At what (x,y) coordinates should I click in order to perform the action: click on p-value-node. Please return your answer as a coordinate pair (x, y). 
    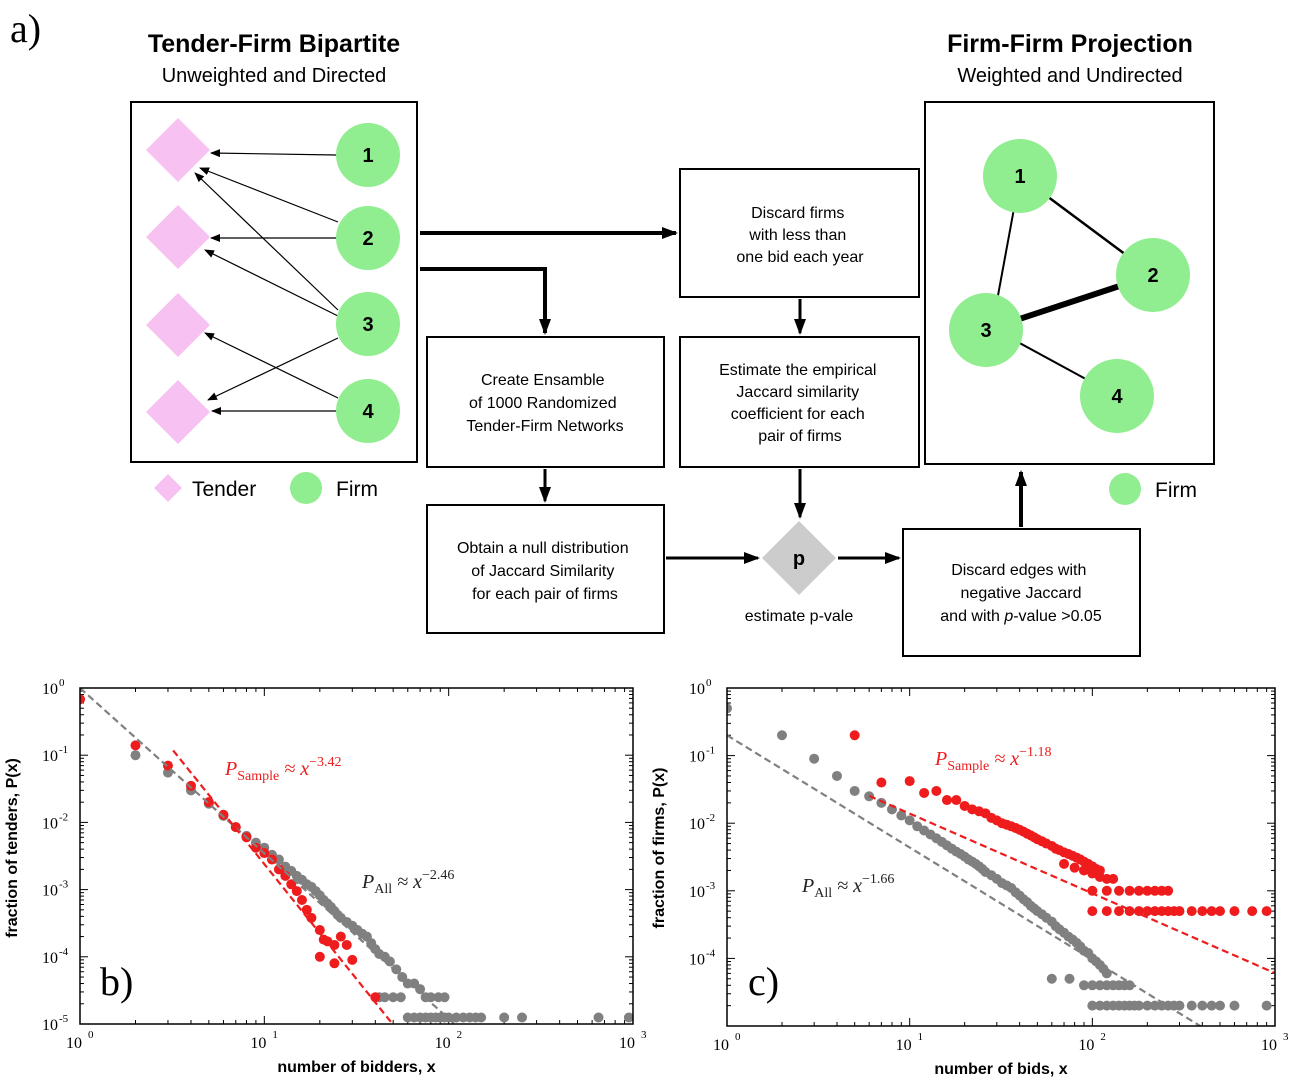
    Looking at the image, I should click on (799, 558).